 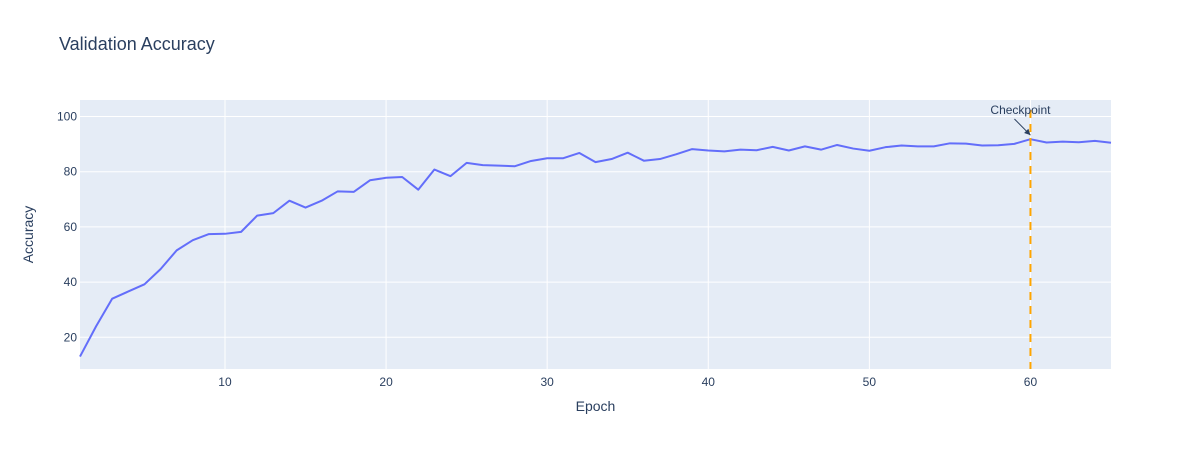 I want to click on x-tick-label: 30, so click(x=547, y=382).